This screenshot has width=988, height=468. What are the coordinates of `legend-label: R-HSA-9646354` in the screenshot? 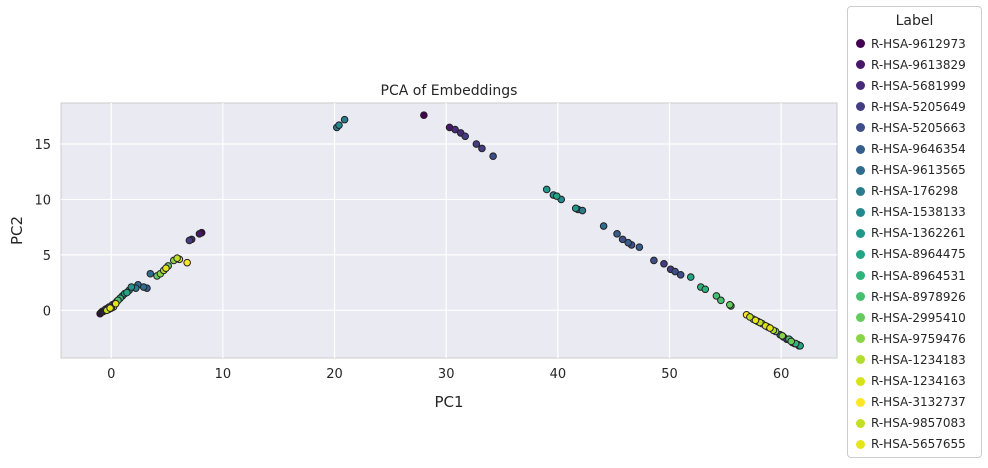 It's located at (918, 149).